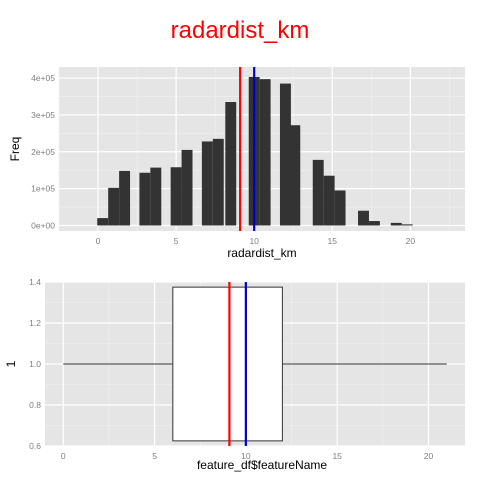 The height and width of the screenshot is (485, 480). What do you see at coordinates (43, 189) in the screenshot?
I see `y-tick-label: 1e+05` at bounding box center [43, 189].